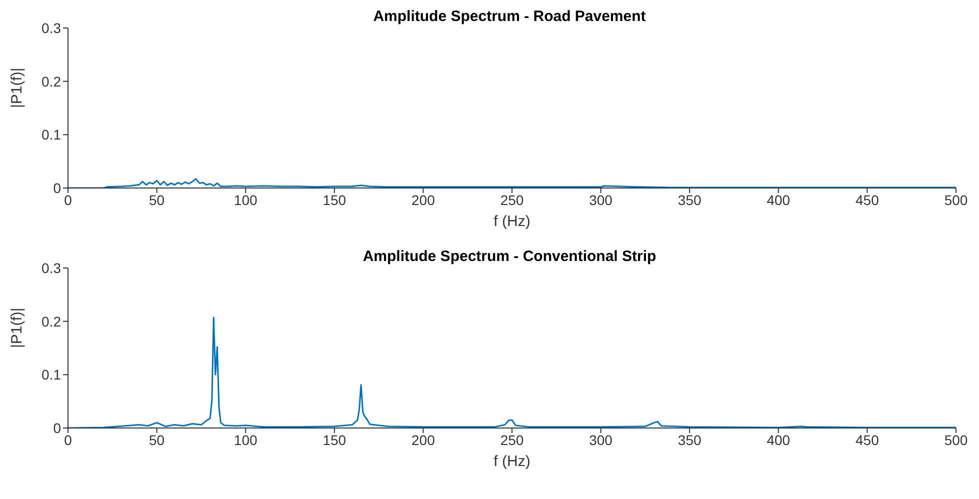 The width and height of the screenshot is (979, 499). What do you see at coordinates (510, 256) in the screenshot?
I see `chart-title: Amplitude Spectrum - Conventional Strip` at bounding box center [510, 256].